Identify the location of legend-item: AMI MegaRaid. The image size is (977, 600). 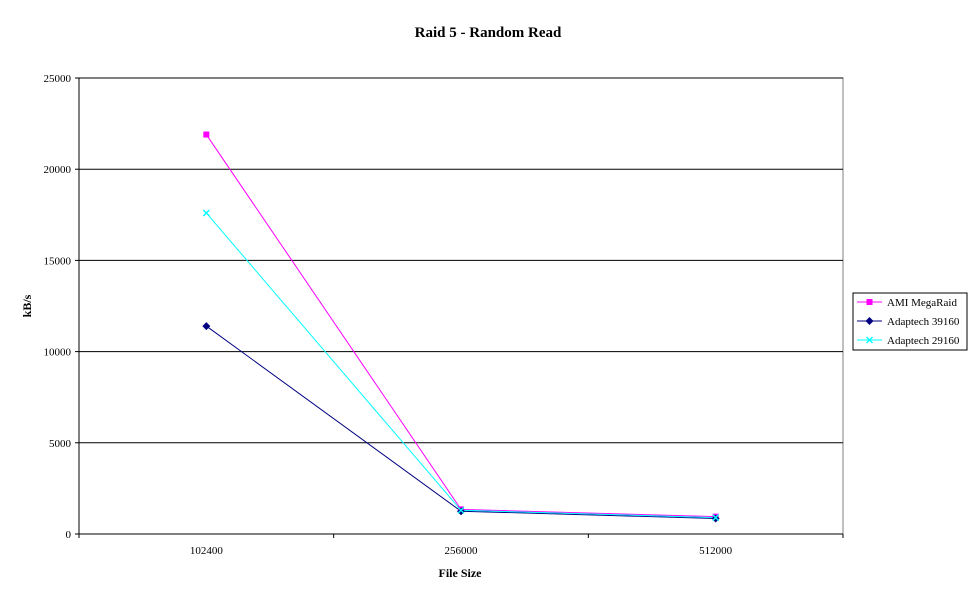
(907, 303).